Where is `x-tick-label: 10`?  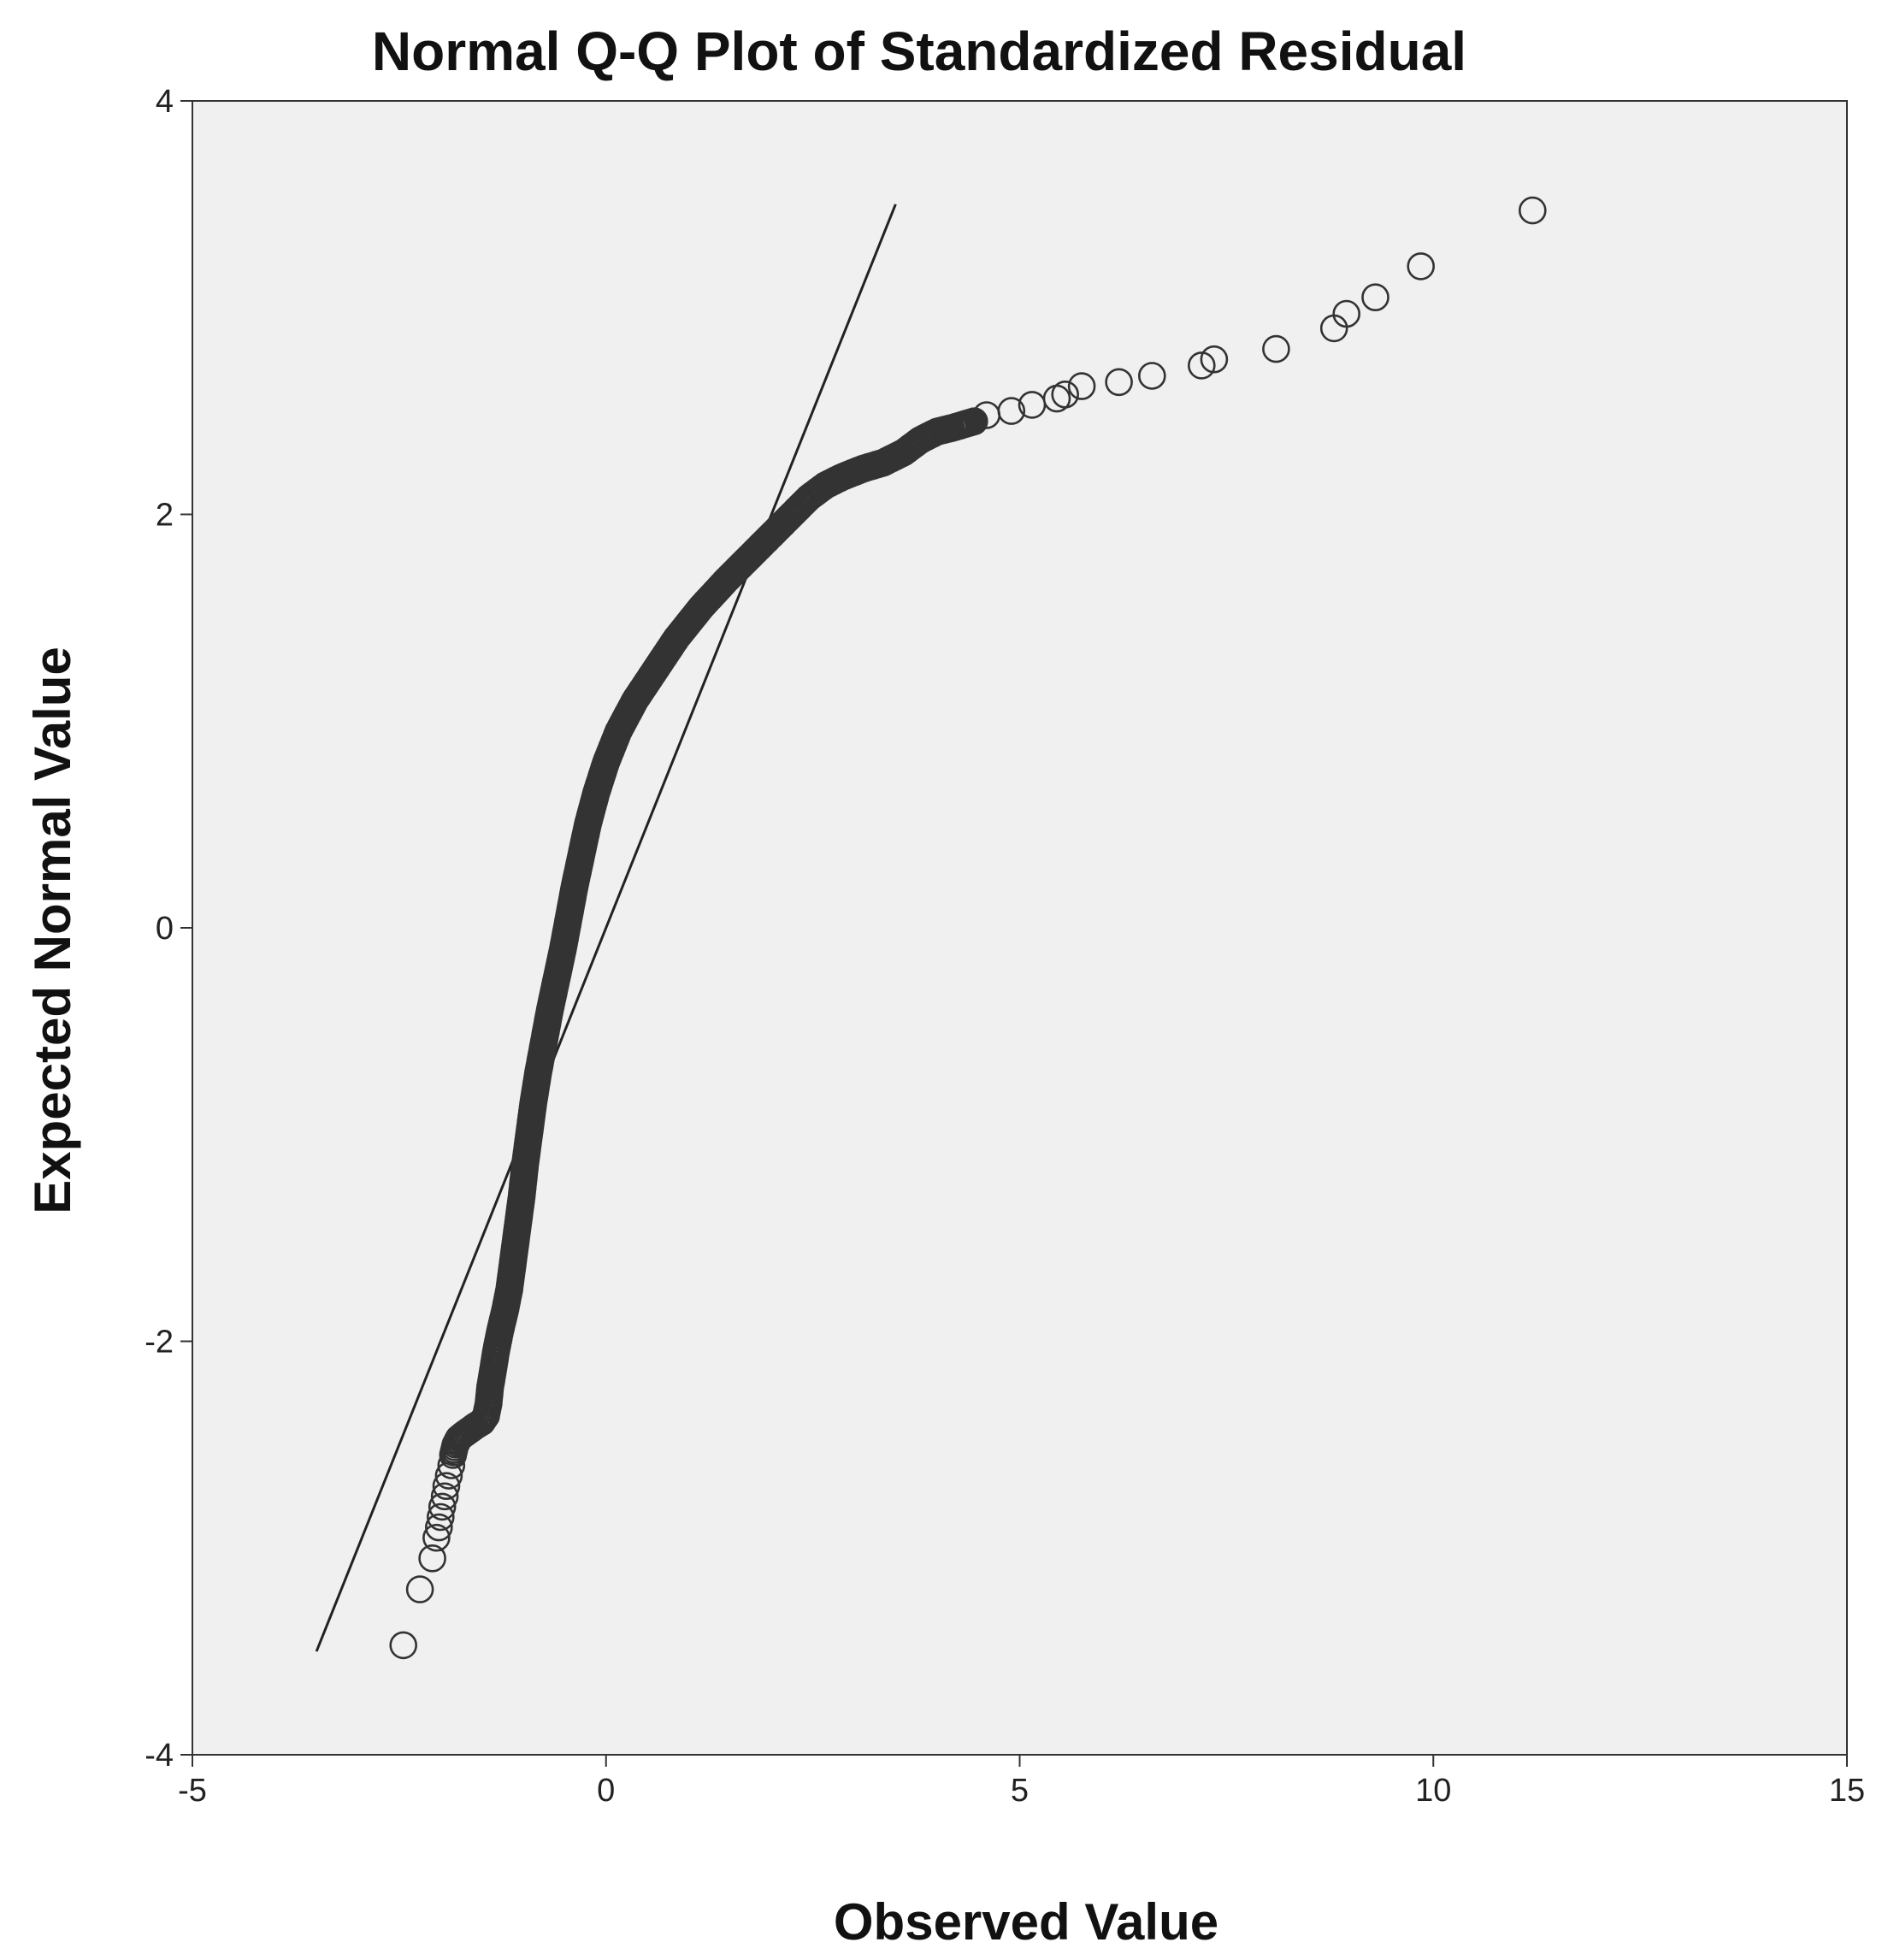
x-tick-label: 10 is located at coordinates (1433, 1791).